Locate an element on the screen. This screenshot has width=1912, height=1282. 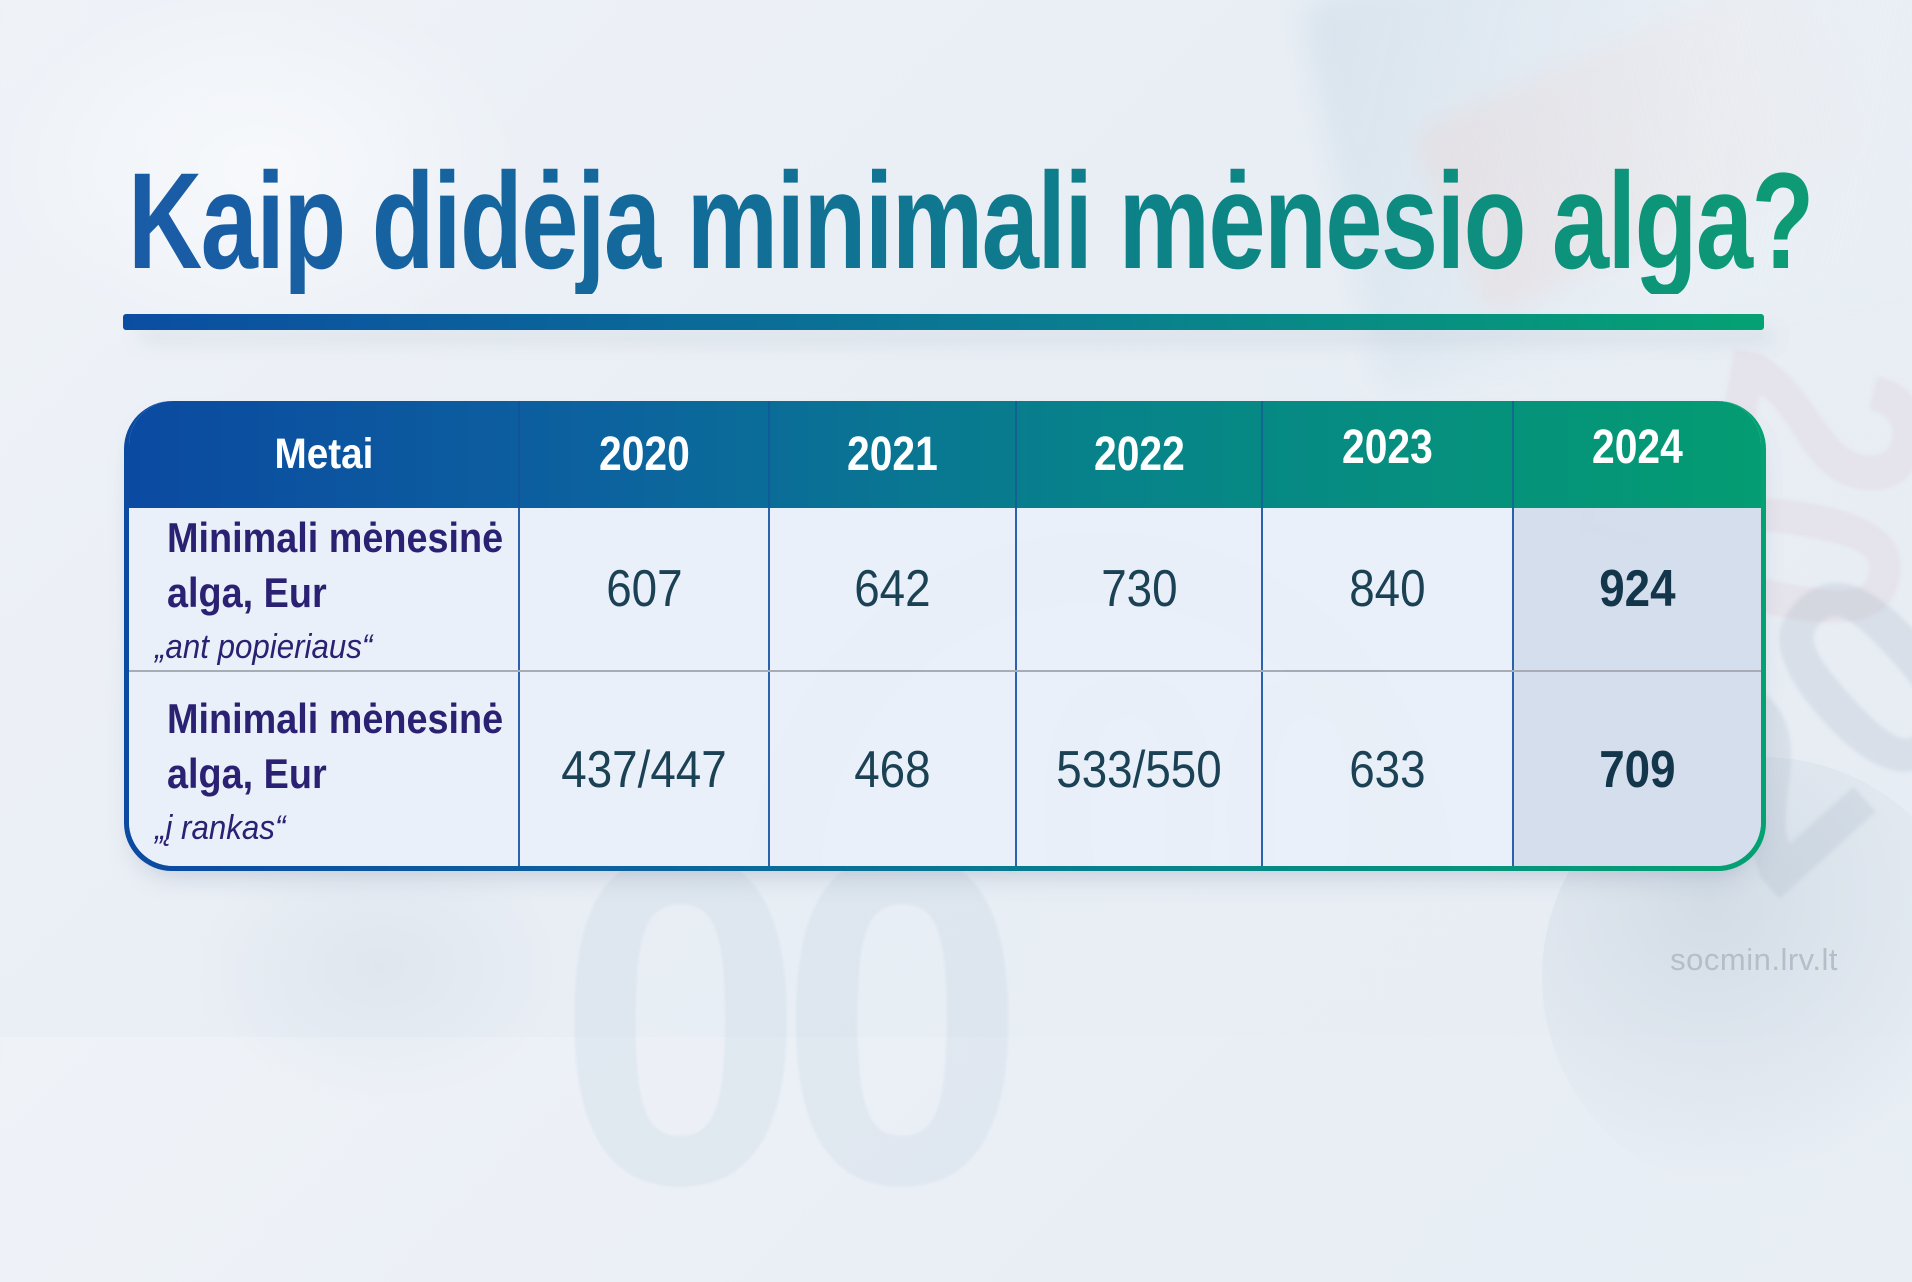
value-cell-2020-net: 437/447 is located at coordinates (643, 769).